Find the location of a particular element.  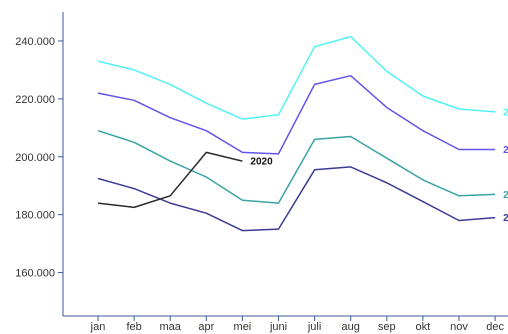

x-tick-label: okt is located at coordinates (423, 327).